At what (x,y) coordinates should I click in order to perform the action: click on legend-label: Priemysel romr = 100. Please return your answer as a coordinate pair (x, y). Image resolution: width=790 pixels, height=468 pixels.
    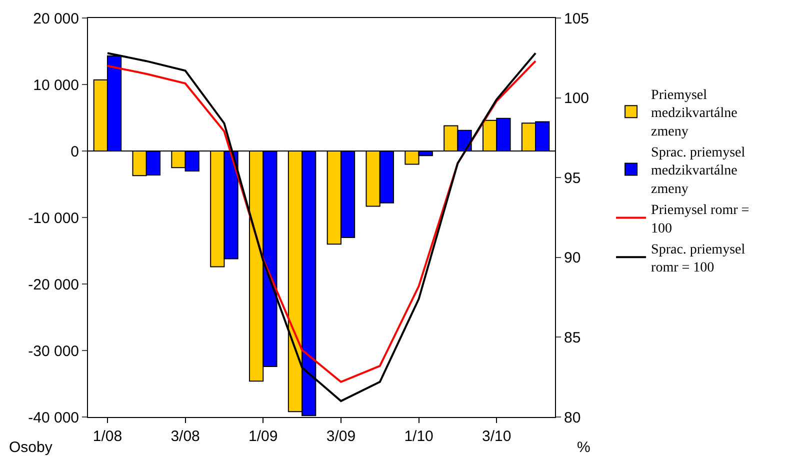
    Looking at the image, I should click on (700, 219).